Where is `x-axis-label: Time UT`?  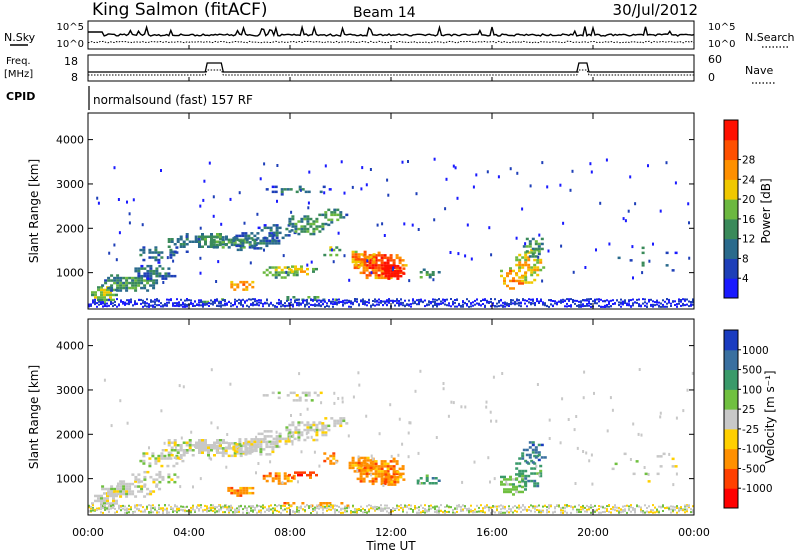
x-axis-label: Time UT is located at coordinates (390, 546).